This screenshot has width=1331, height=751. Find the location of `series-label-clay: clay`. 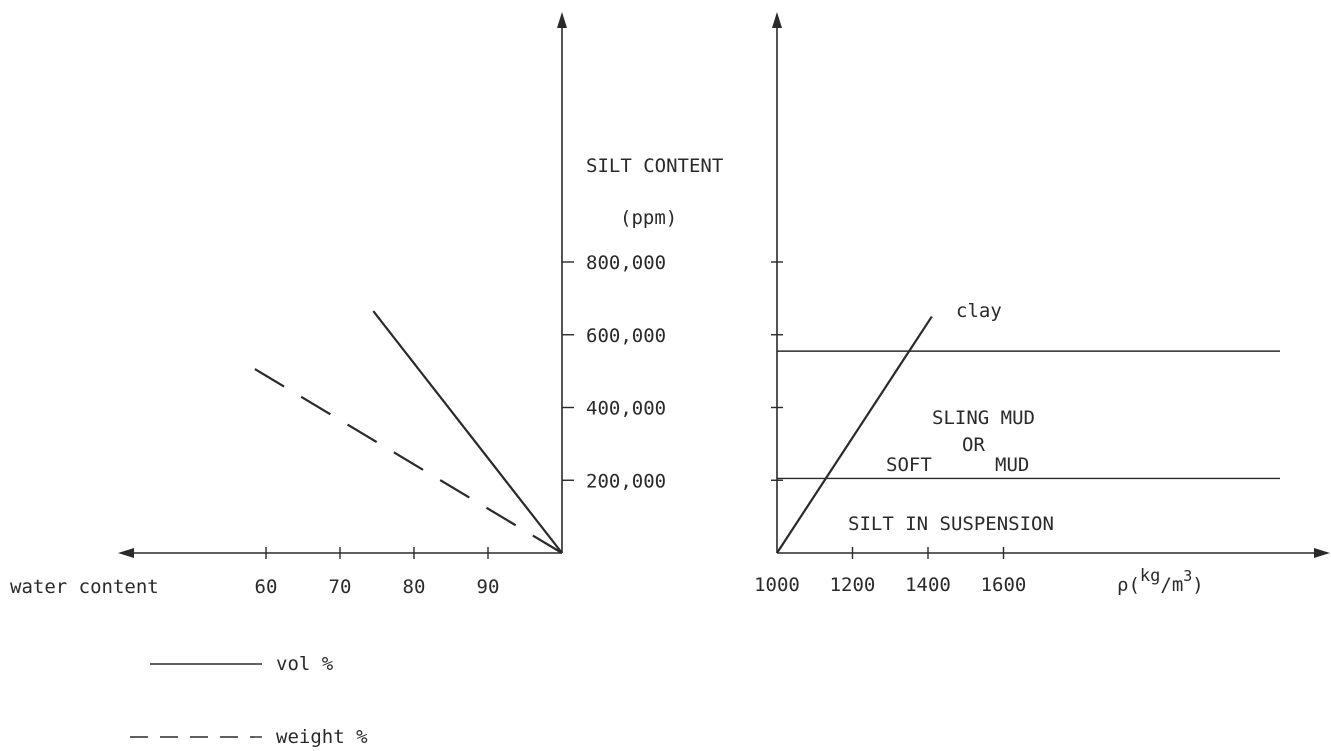

series-label-clay: clay is located at coordinates (979, 311).